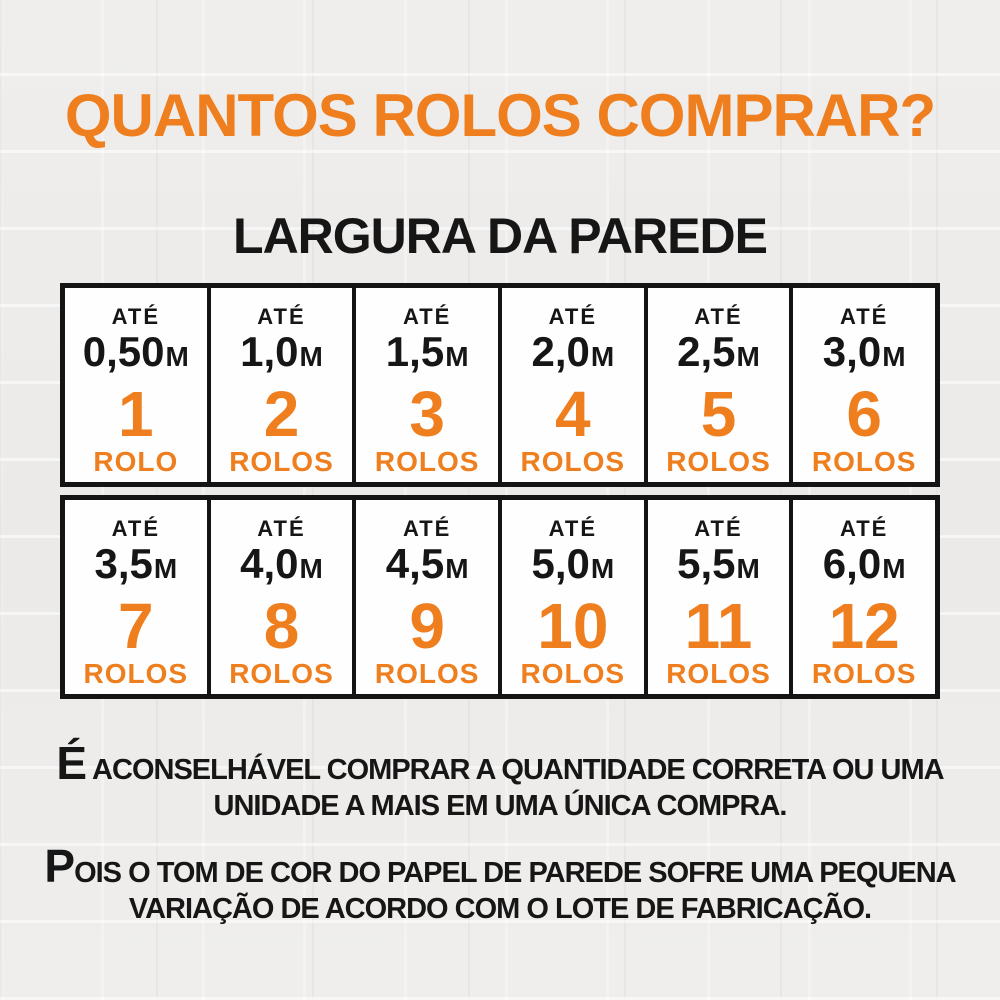 The image size is (1000, 1000). I want to click on table-cell: ATÉ 1,5M 3 ROLOS, so click(427, 385).